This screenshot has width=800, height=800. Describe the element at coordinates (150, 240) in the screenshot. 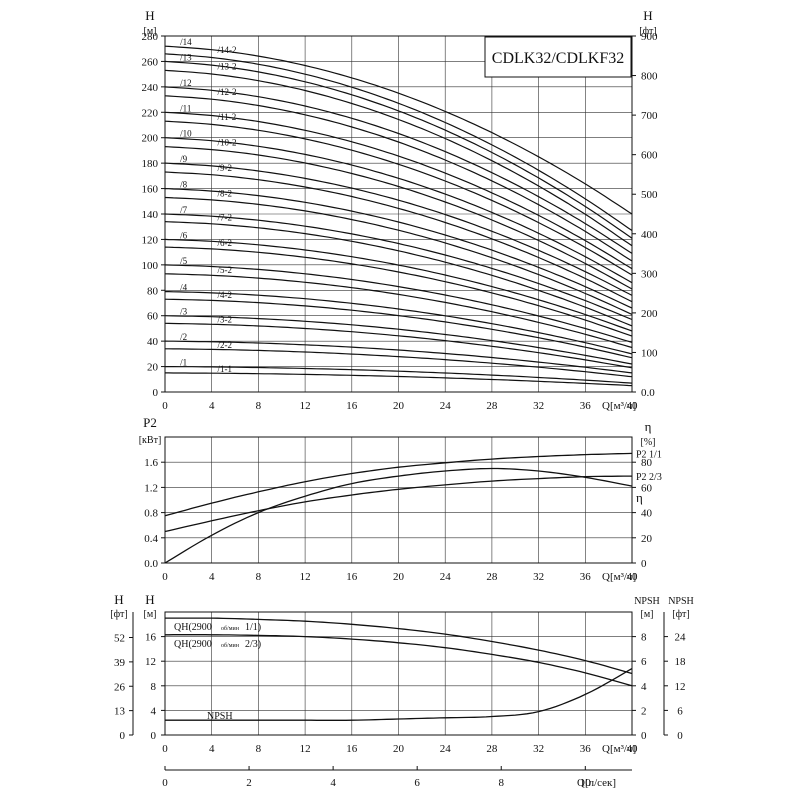

I see `qh-y-tick-label: 120` at that location.